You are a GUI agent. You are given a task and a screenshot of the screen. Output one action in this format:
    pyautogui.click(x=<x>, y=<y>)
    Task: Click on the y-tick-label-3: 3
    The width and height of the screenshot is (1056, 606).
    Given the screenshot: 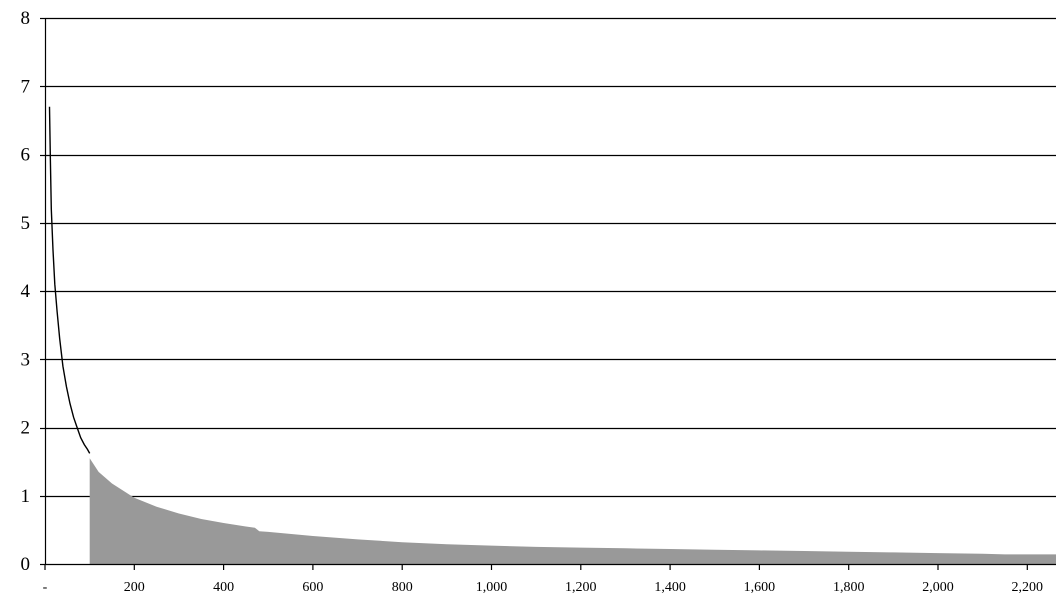 What is the action you would take?
    pyautogui.click(x=26, y=359)
    